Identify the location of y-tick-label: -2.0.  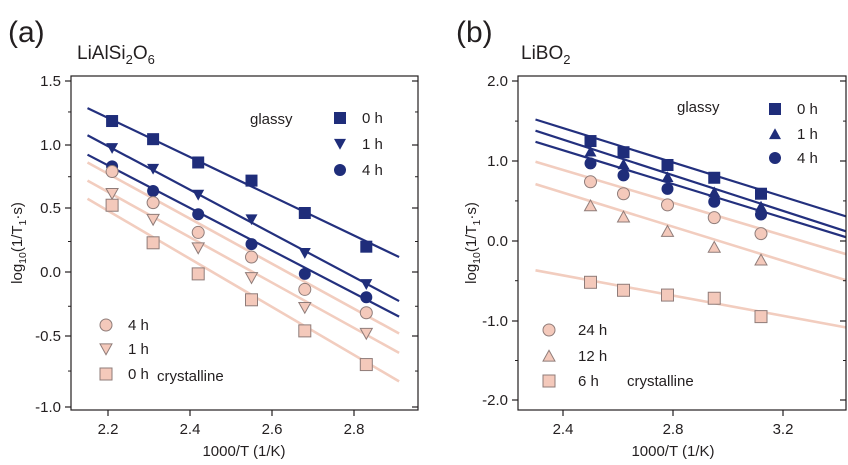
(495, 400).